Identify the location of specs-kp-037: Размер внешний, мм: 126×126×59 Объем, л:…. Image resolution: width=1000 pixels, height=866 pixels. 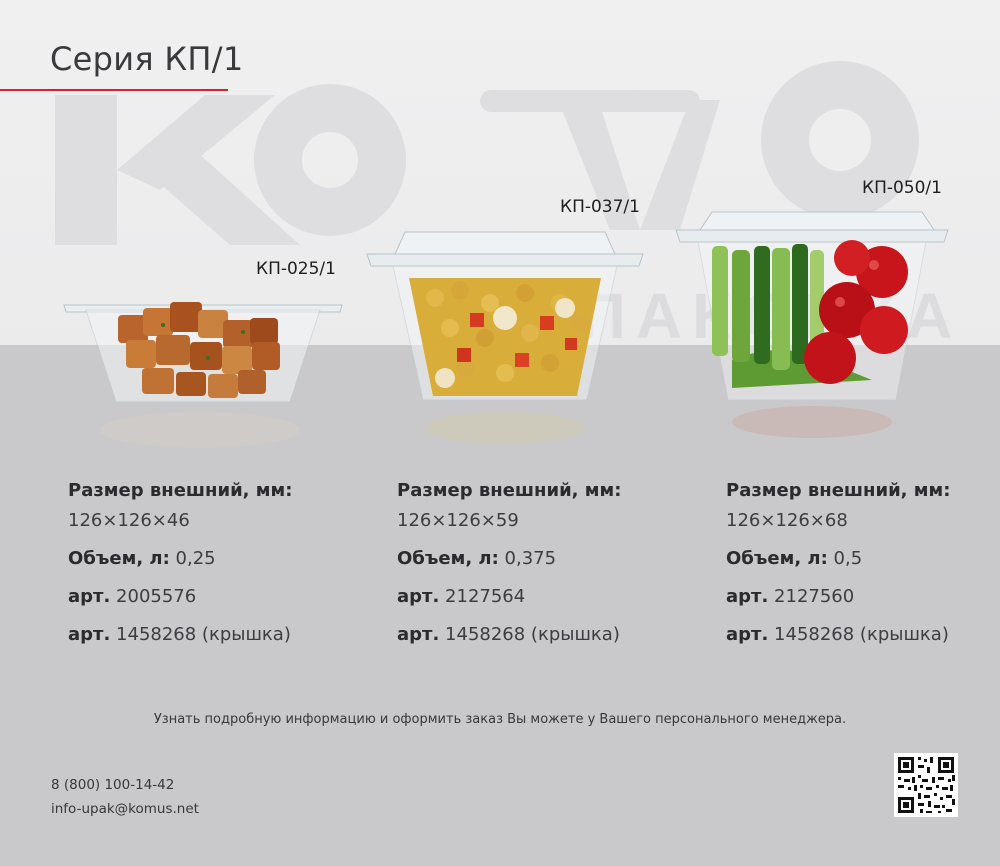
(509, 569).